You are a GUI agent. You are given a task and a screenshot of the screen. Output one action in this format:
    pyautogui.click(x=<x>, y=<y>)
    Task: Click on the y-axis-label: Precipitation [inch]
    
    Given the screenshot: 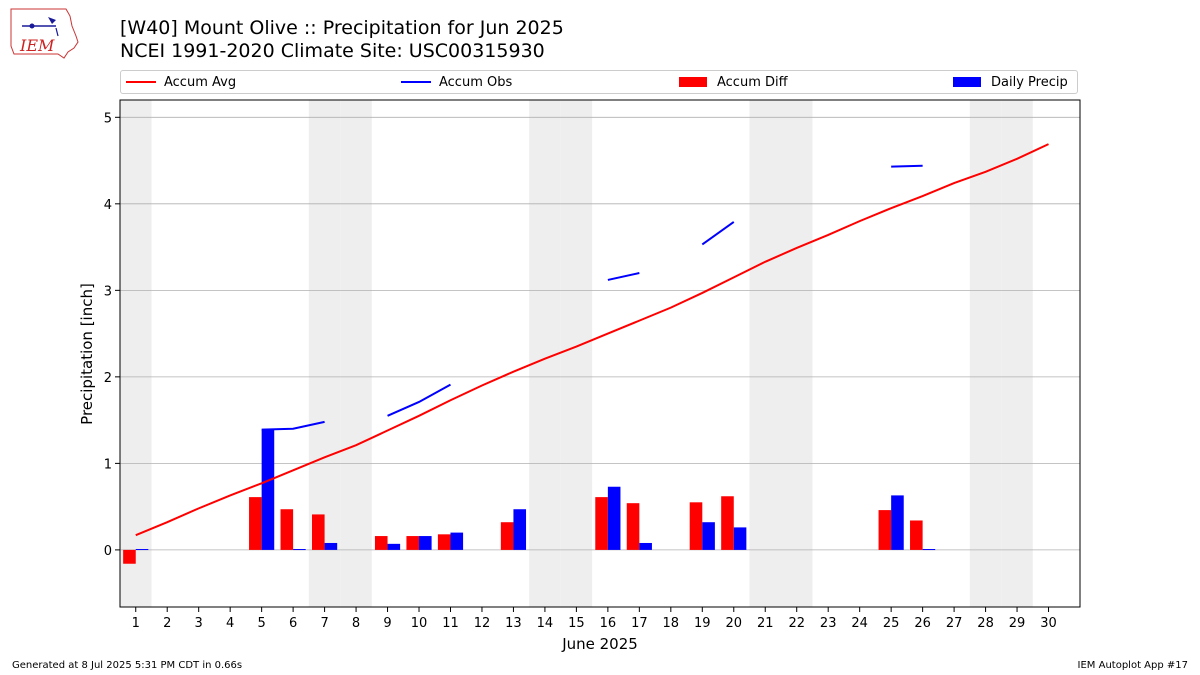 What is the action you would take?
    pyautogui.click(x=87, y=354)
    